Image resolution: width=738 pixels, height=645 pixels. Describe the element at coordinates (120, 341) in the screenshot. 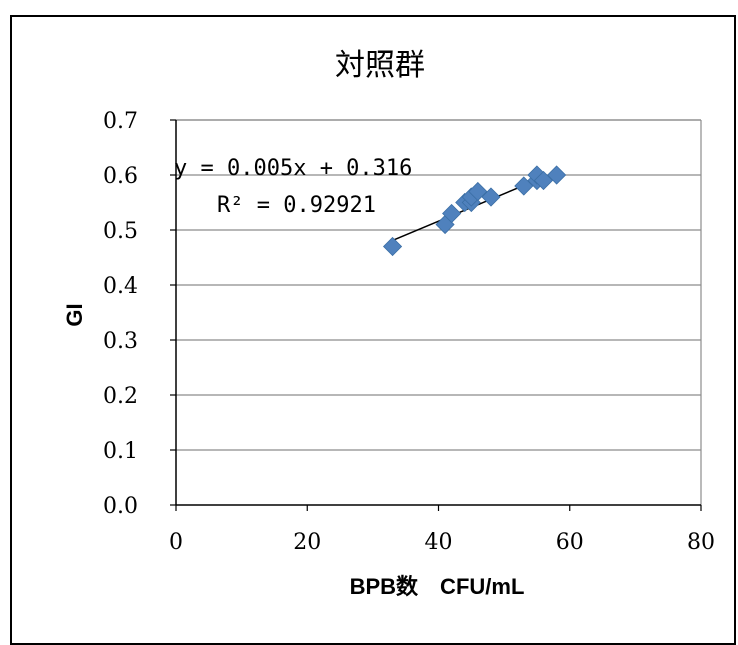

I see `y-tick-label: 0.3` at that location.